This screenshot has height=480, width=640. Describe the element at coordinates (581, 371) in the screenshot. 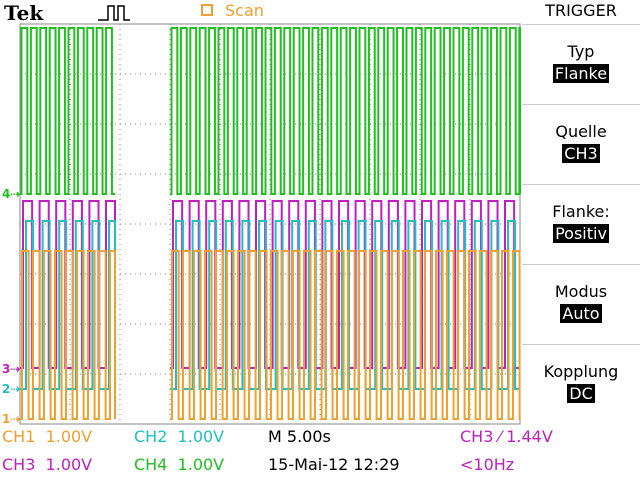

I see `option-label: Kopplung` at that location.